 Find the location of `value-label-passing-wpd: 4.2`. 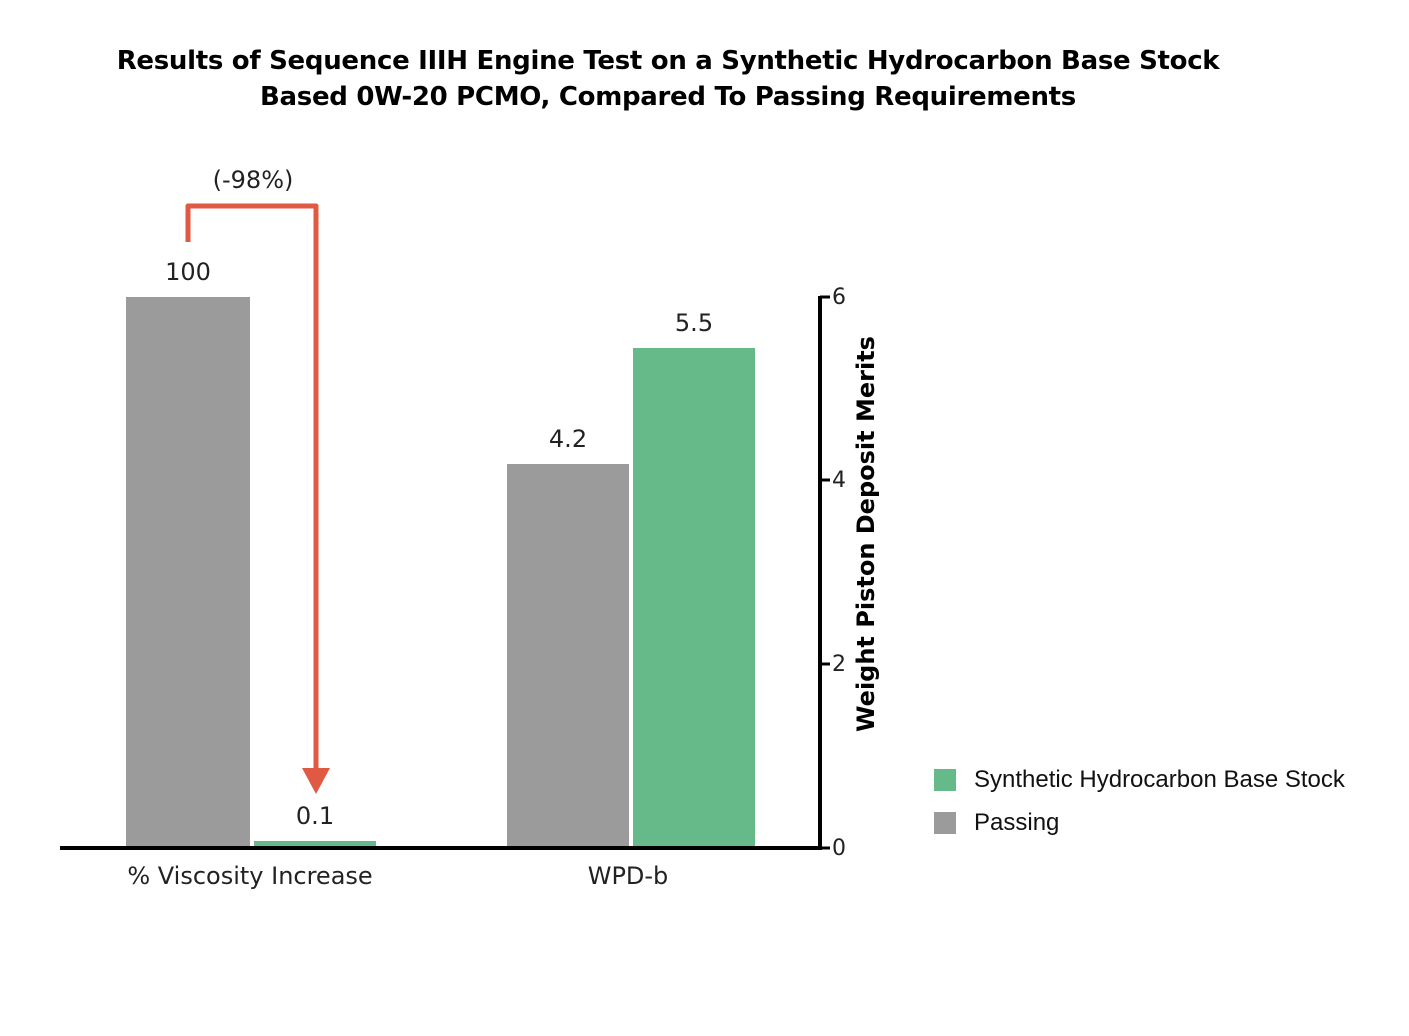

value-label-passing-wpd: 4.2 is located at coordinates (568, 439).